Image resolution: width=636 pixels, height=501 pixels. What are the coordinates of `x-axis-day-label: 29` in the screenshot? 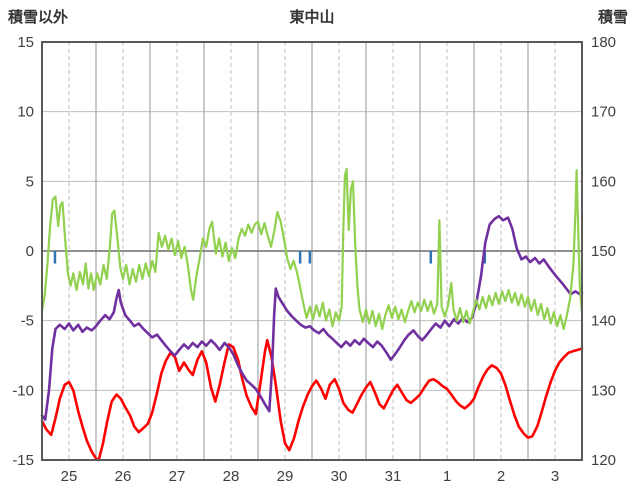 It's located at (285, 476).